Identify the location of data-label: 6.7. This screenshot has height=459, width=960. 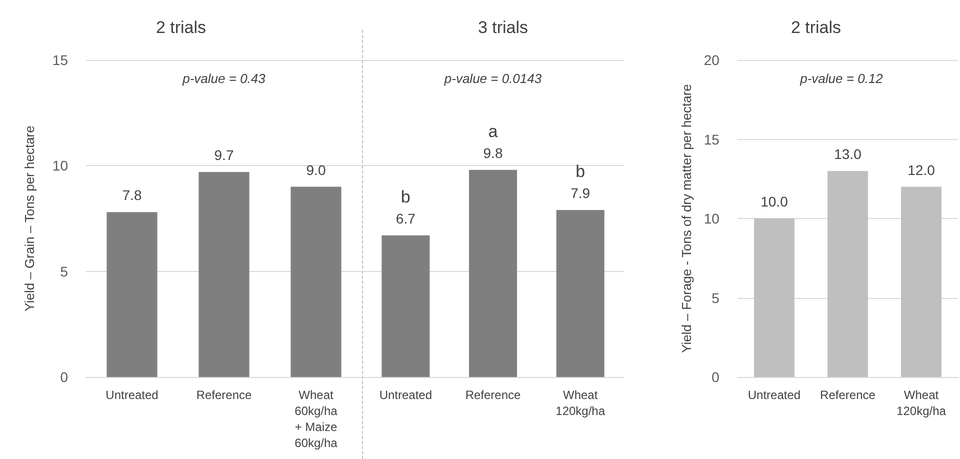
(406, 218).